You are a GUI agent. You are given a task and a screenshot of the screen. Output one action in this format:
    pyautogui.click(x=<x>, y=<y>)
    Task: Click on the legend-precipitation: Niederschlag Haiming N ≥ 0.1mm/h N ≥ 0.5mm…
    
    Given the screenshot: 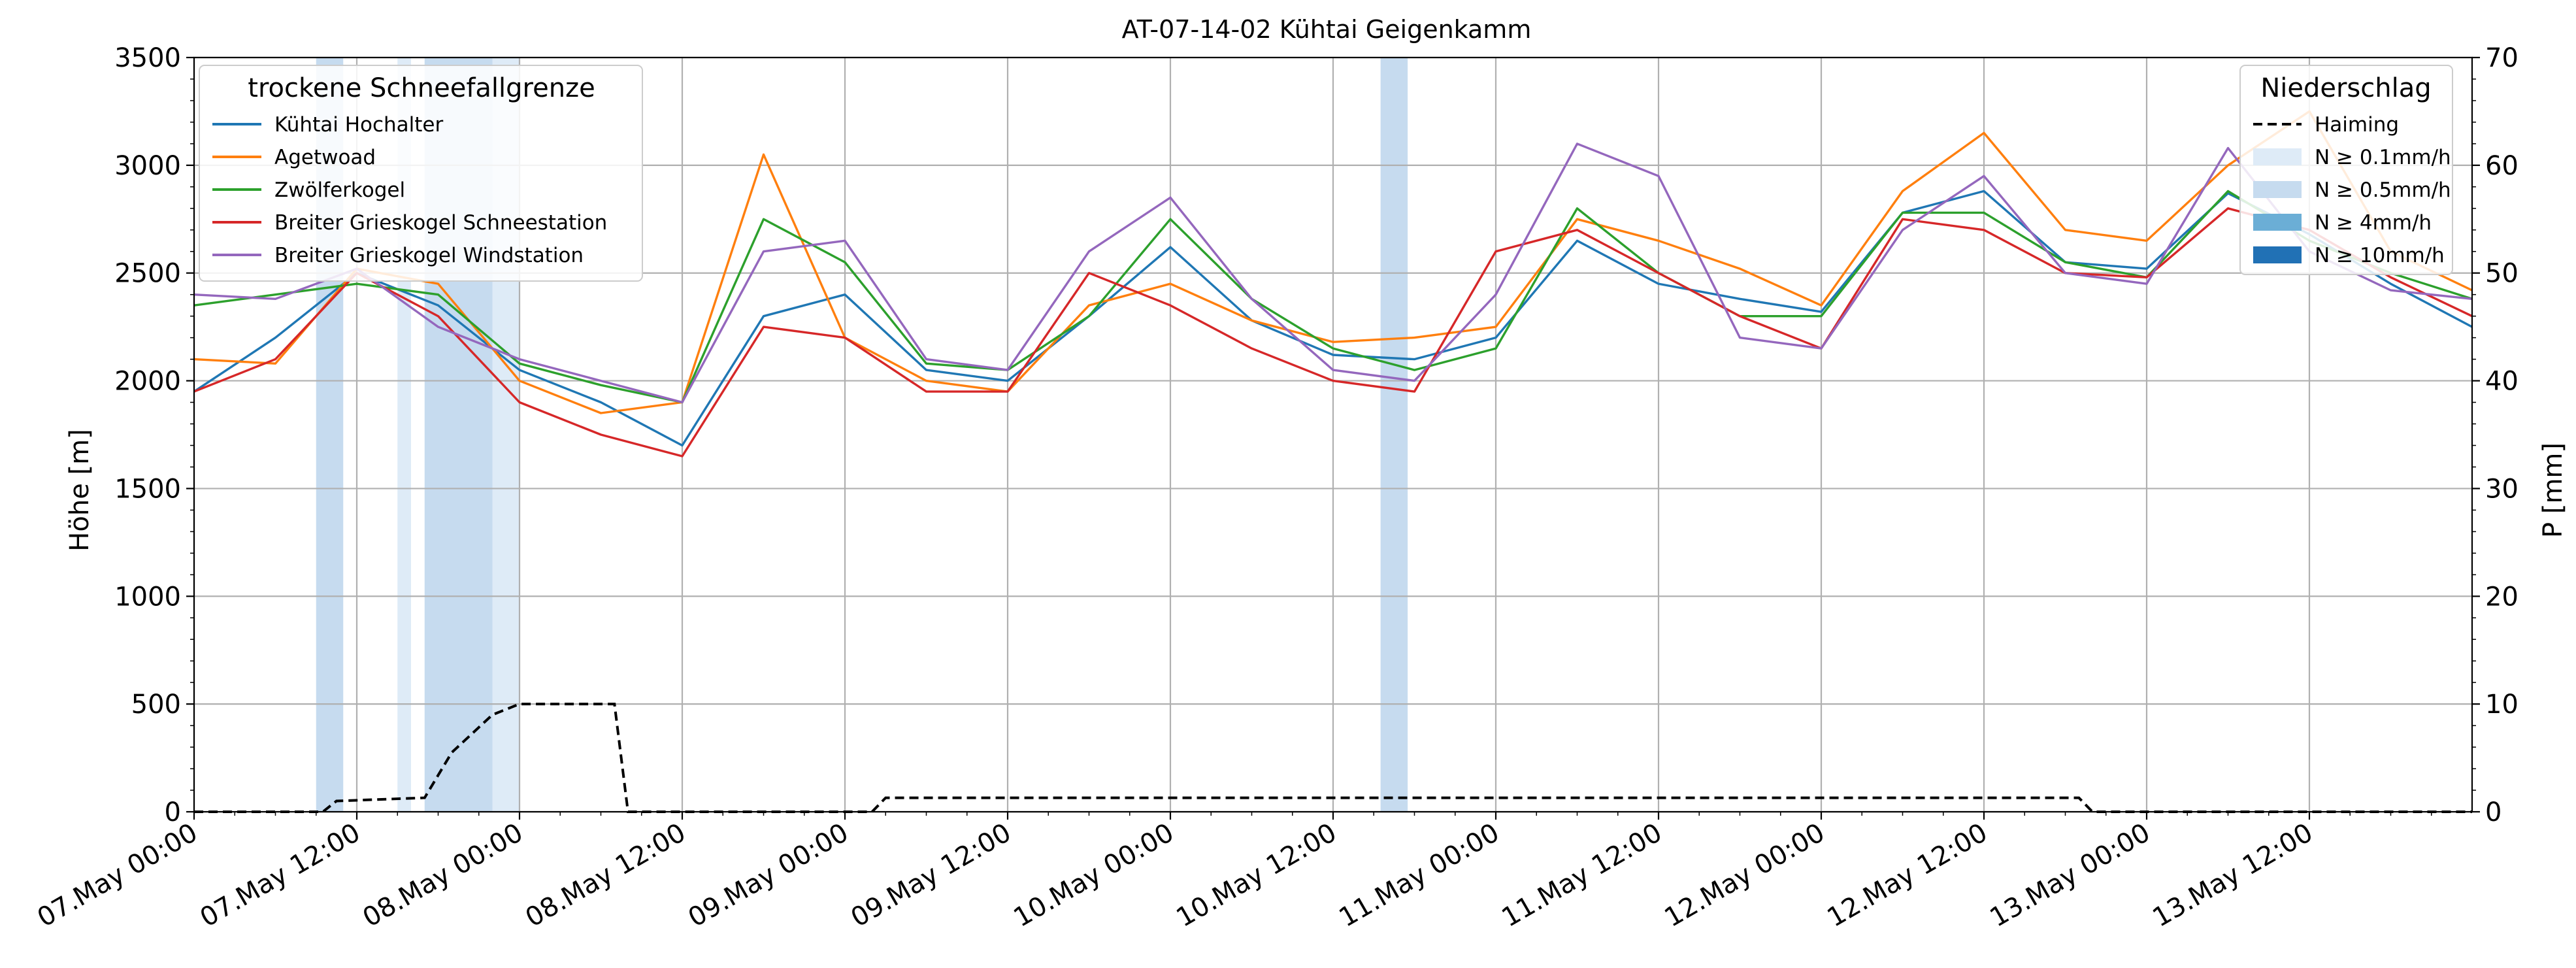 What is the action you would take?
    pyautogui.click(x=2346, y=170)
    